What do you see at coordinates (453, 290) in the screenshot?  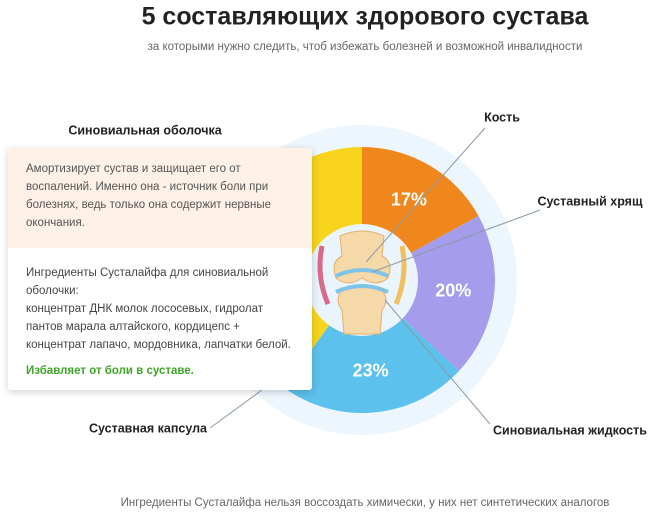 I see `value-label: 20%` at bounding box center [453, 290].